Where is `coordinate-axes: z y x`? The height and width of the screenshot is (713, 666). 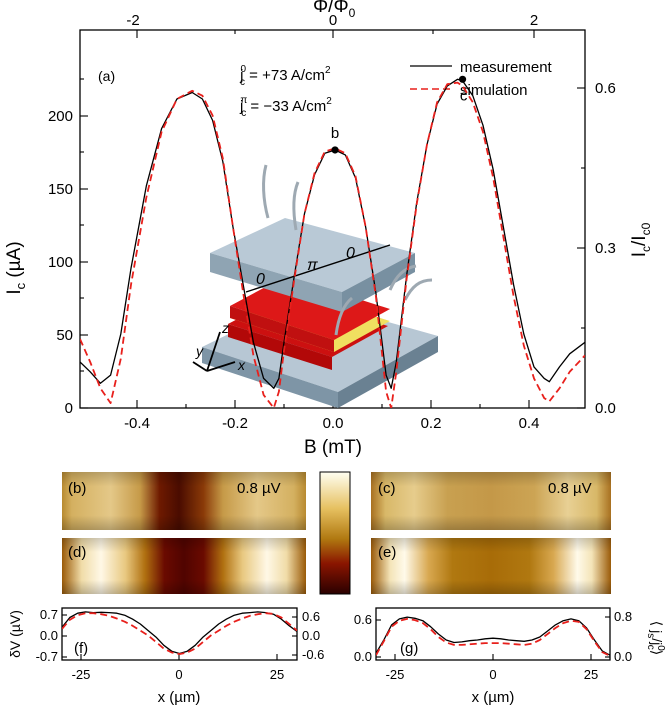 coordinate-axes: z y x is located at coordinates (219, 346).